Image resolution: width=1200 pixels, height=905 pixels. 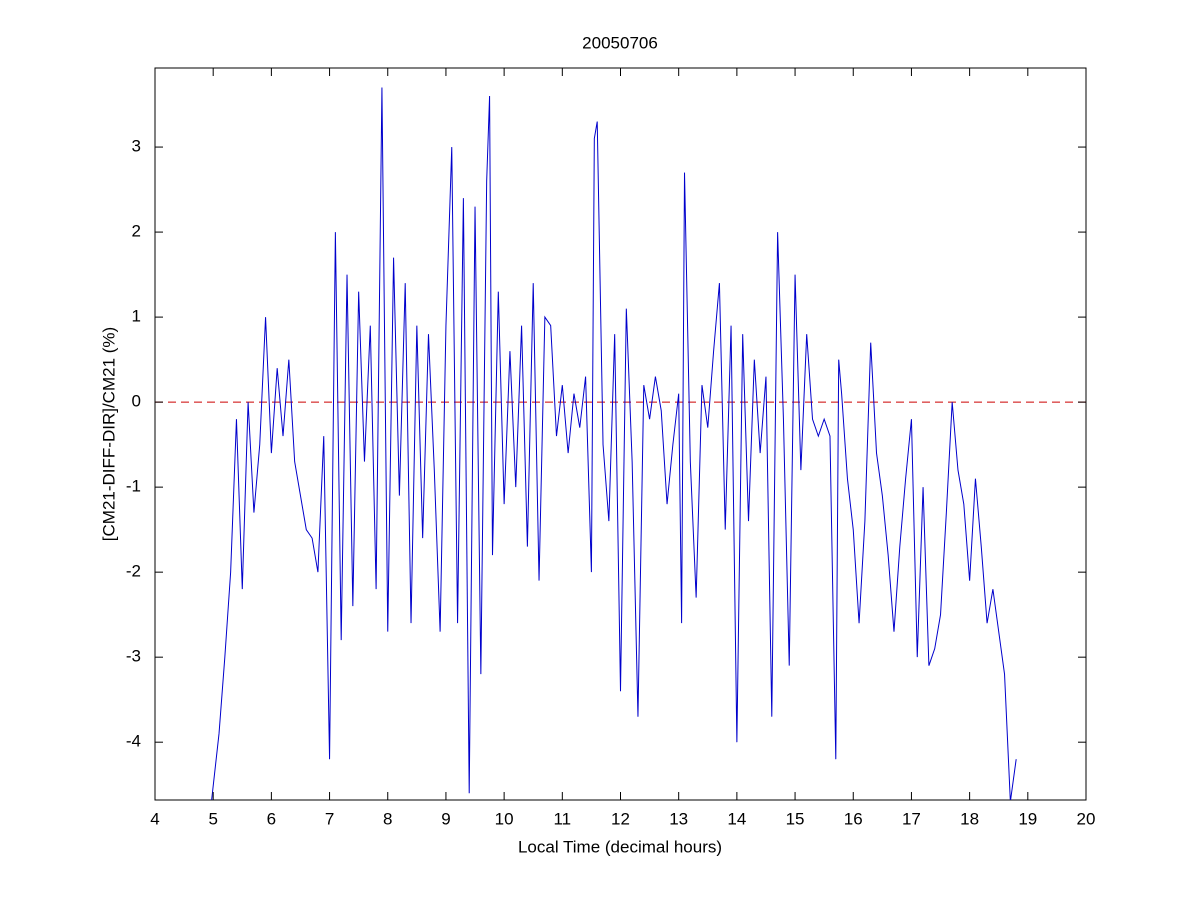 What do you see at coordinates (133, 656) in the screenshot?
I see `y-tick-label: -3` at bounding box center [133, 656].